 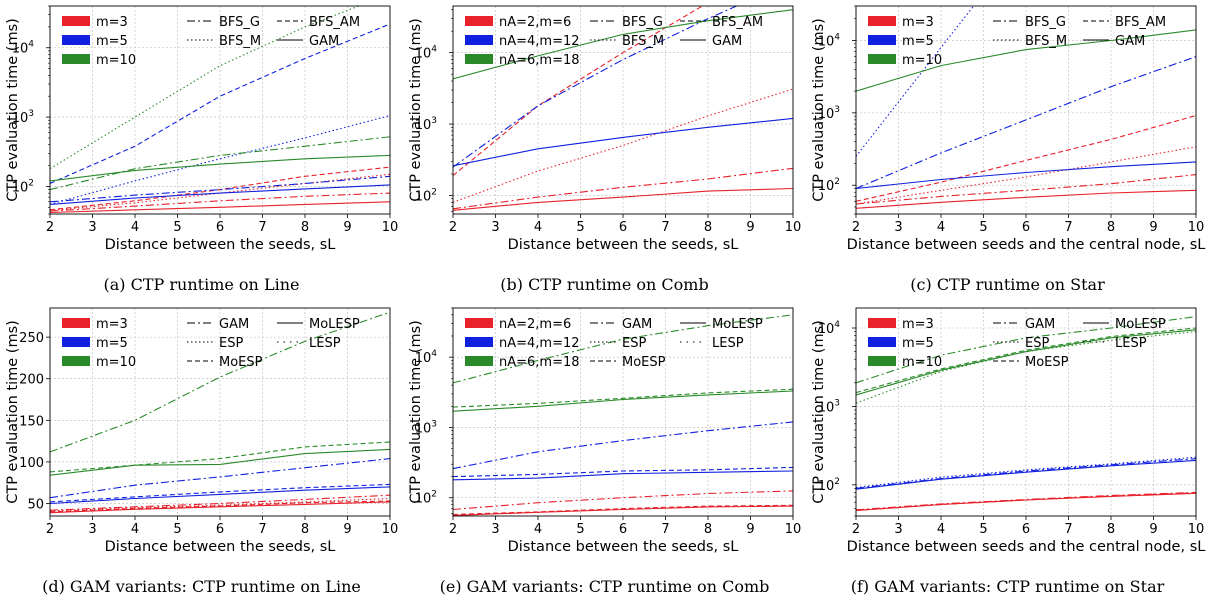 What do you see at coordinates (135, 529) in the screenshot?
I see `chart-4-tick-label-x-4: 4` at bounding box center [135, 529].